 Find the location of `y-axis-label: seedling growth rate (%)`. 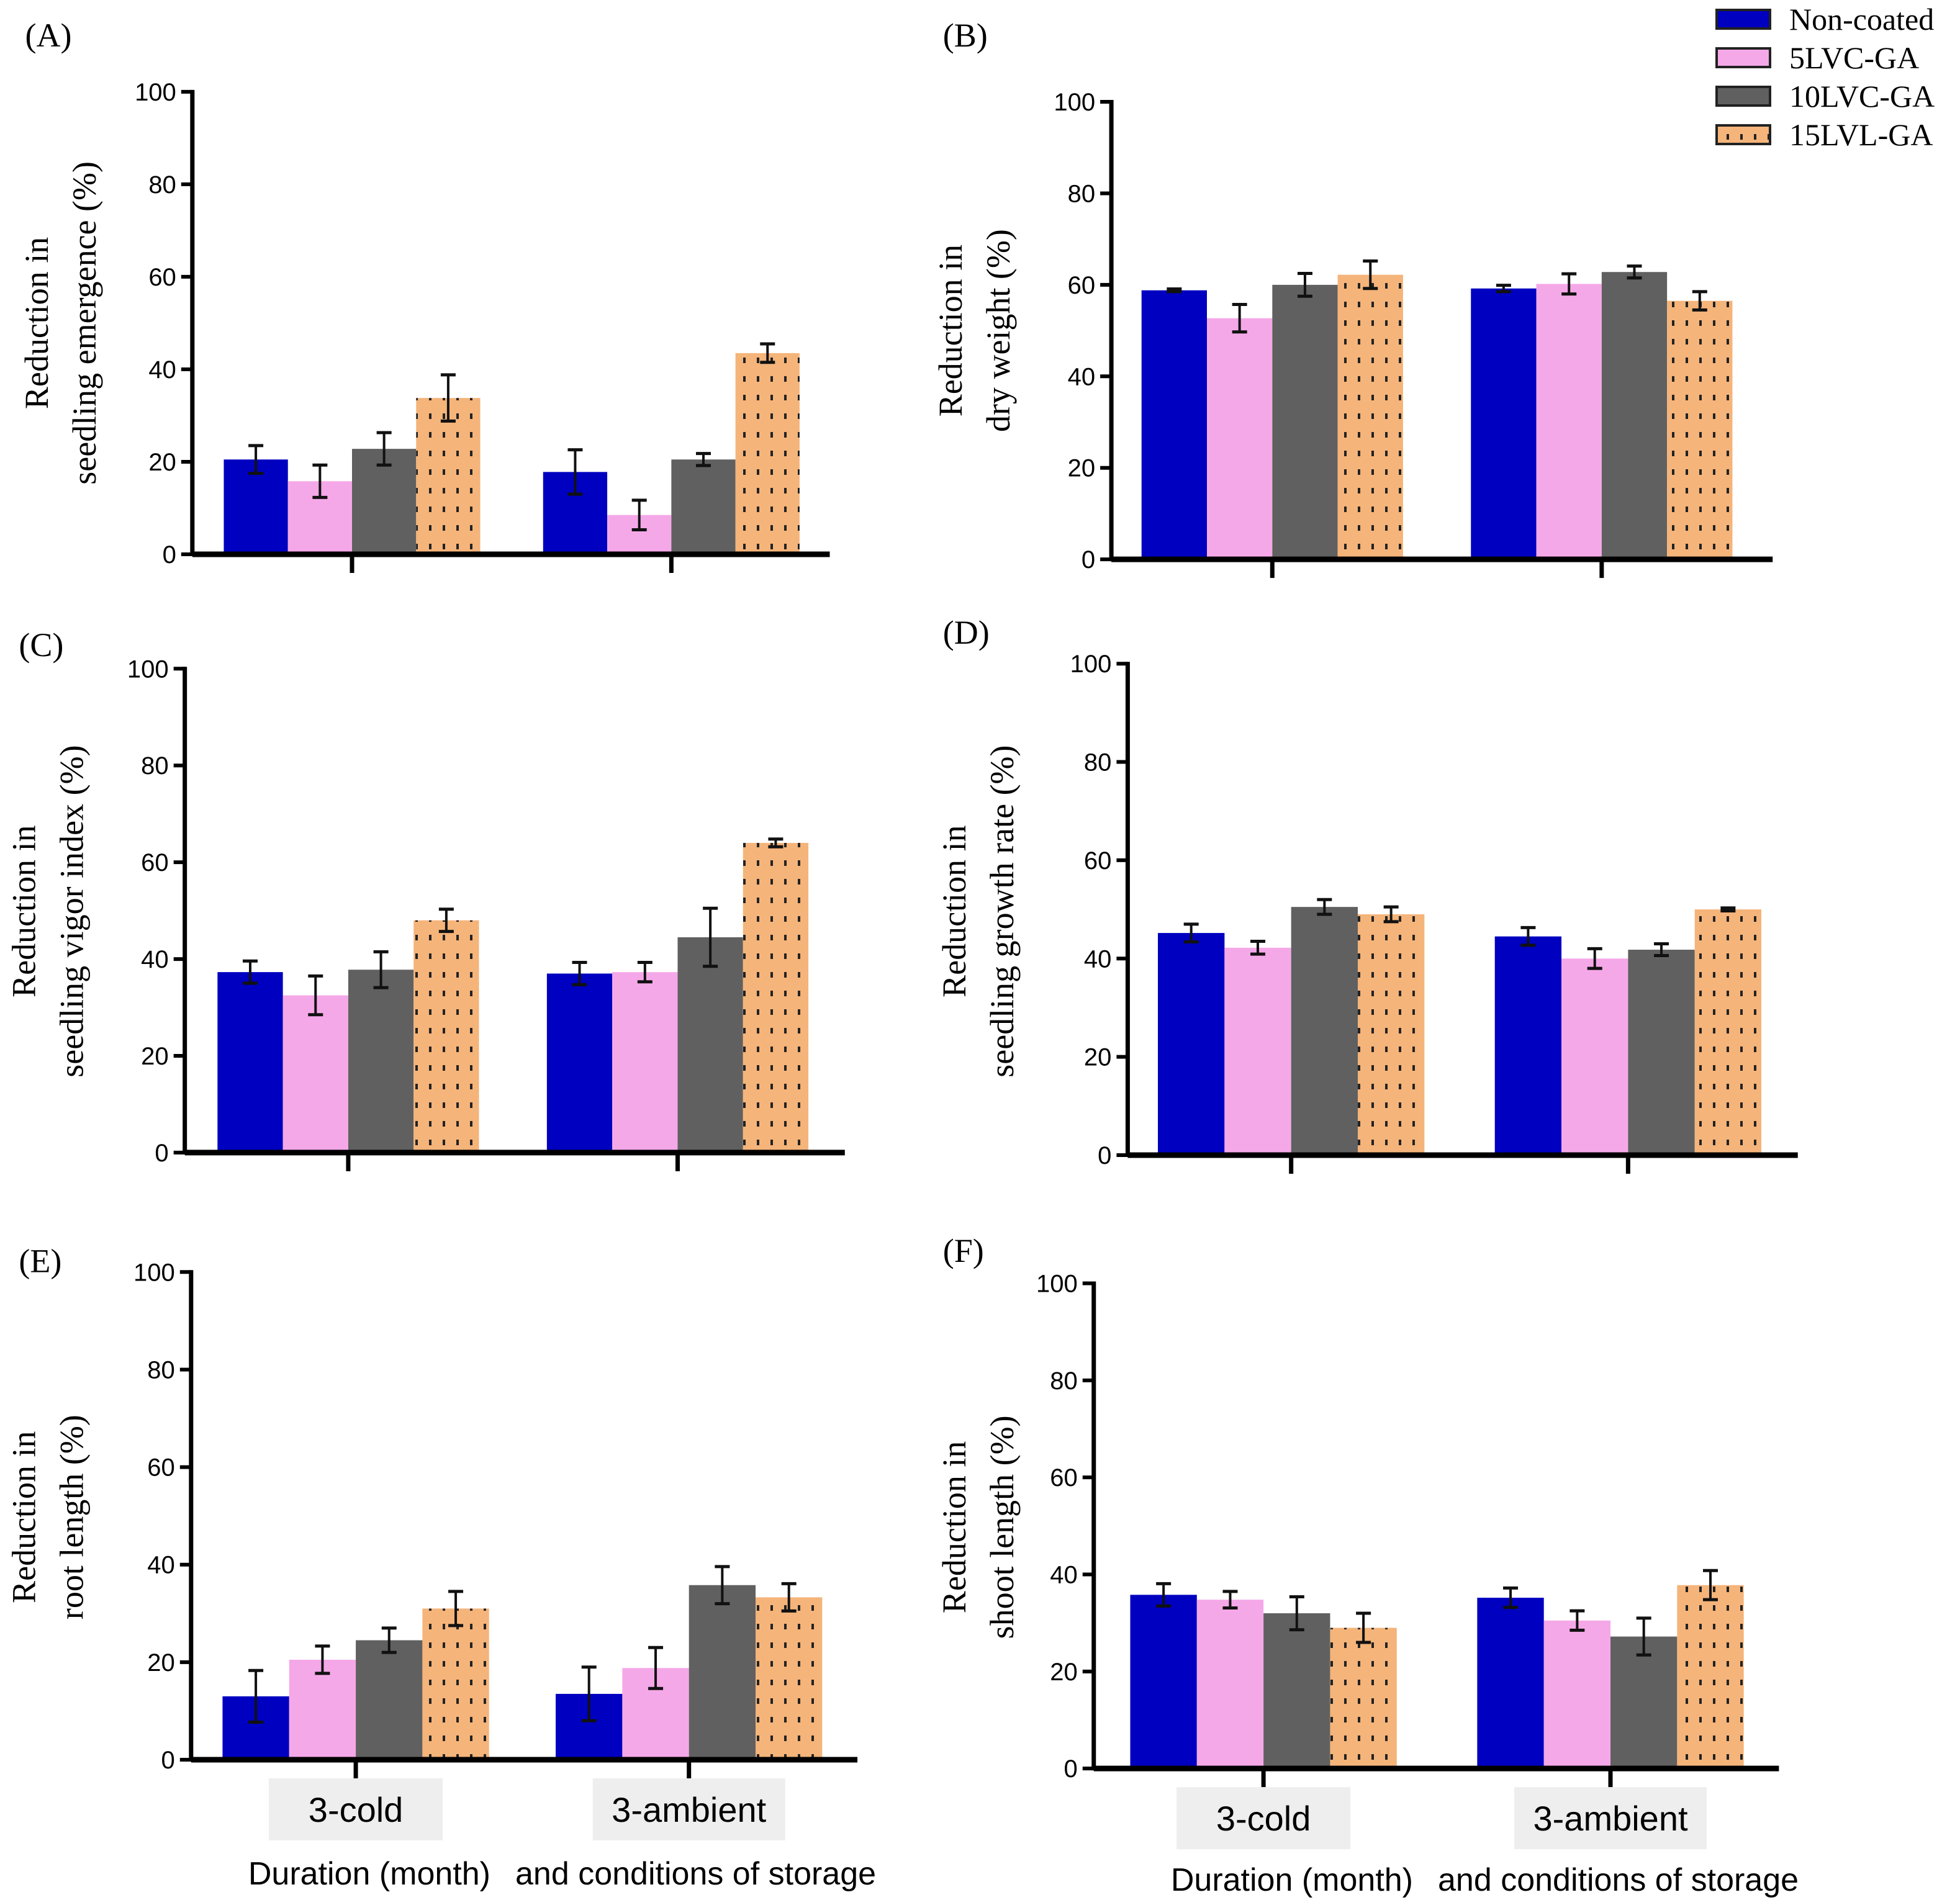

y-axis-label: seedling growth rate (%) is located at coordinates (1002, 911).